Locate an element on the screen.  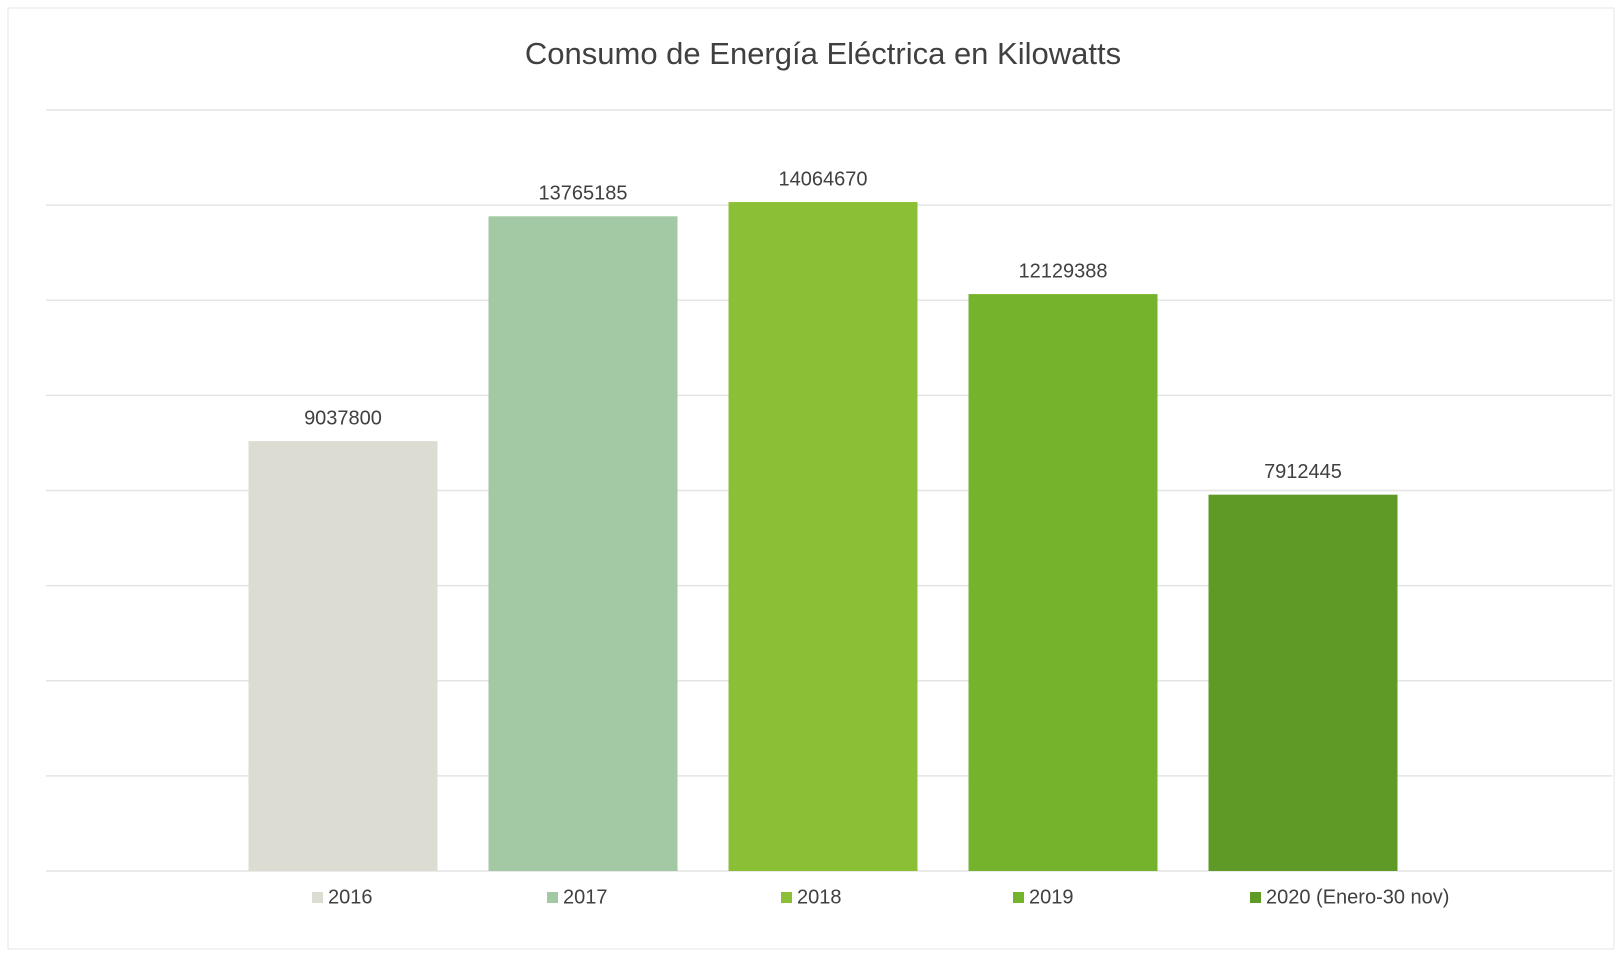
legend-label: 2016 is located at coordinates (350, 897).